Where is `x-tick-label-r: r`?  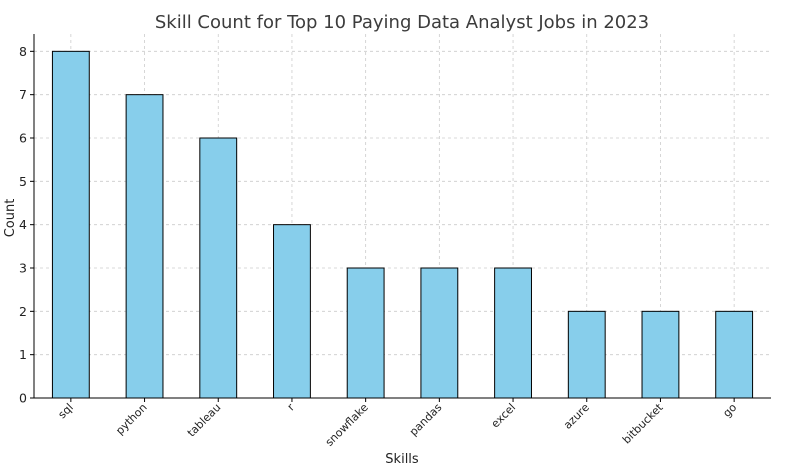 x-tick-label-r: r is located at coordinates (291, 407).